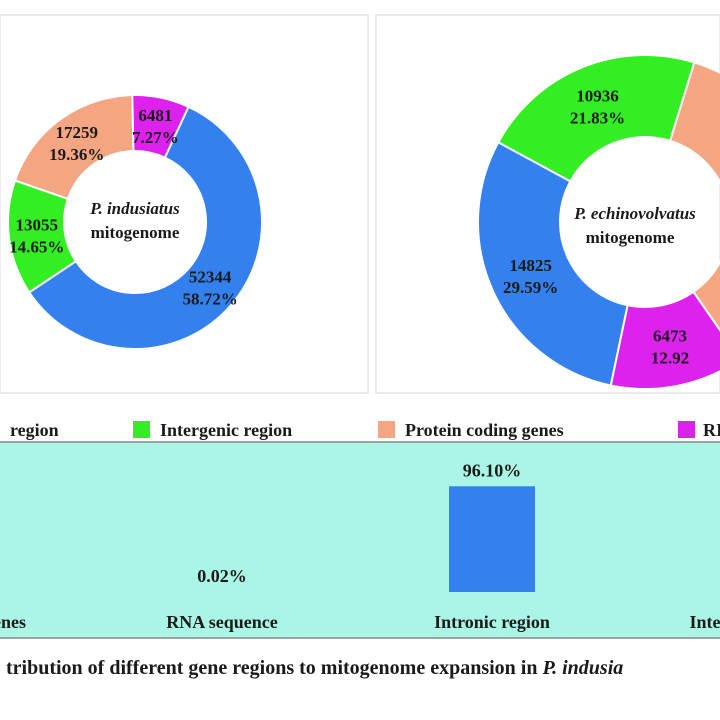 This screenshot has width=720, height=720. I want to click on slice-value-label: 6473, so click(670, 335).